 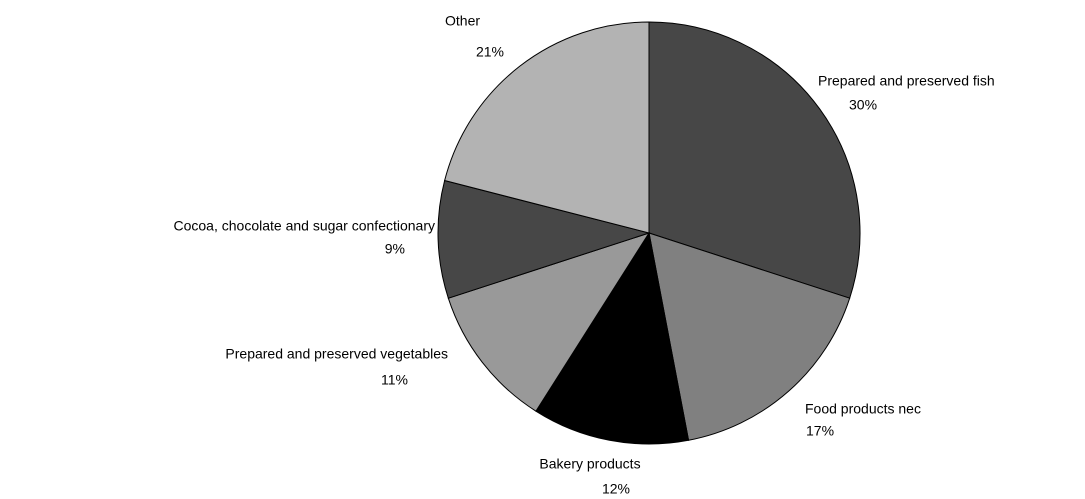 What do you see at coordinates (616, 489) in the screenshot?
I see `slice-value-label: 12%` at bounding box center [616, 489].